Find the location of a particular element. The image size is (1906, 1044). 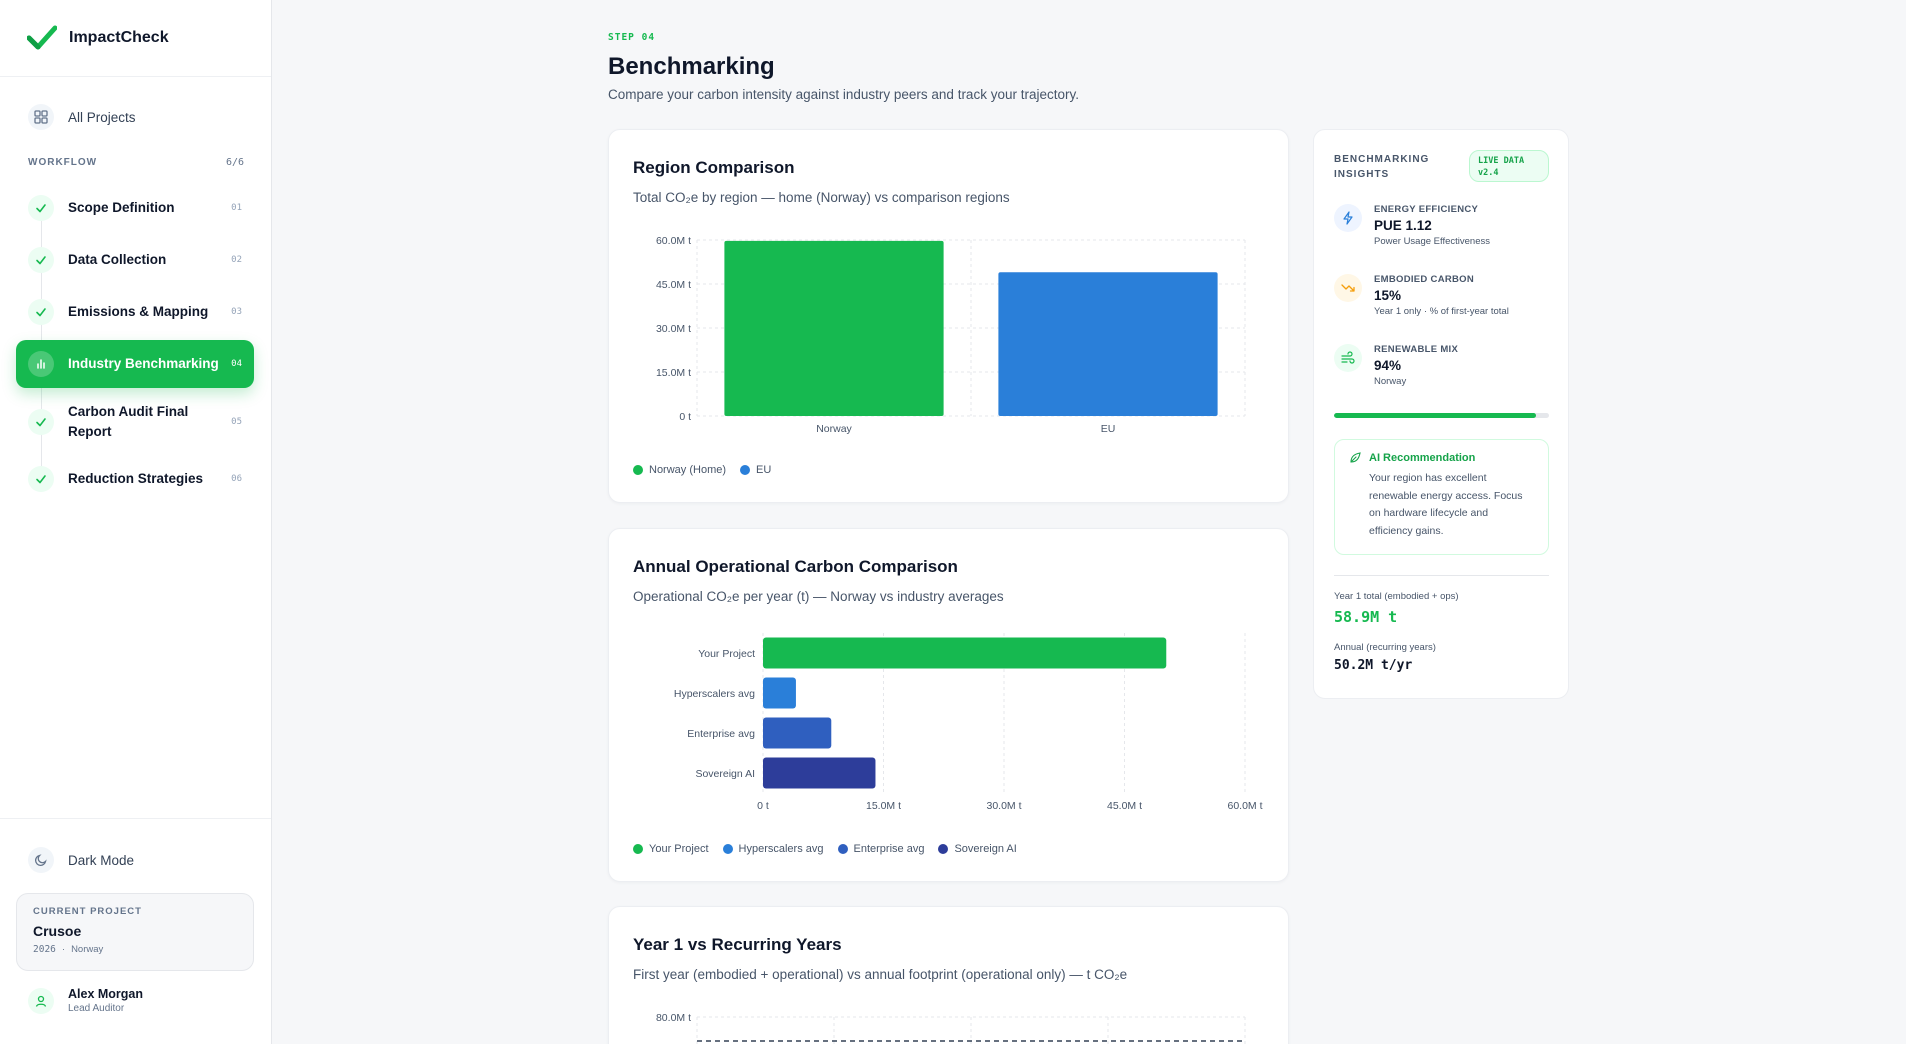

current-project-meta: 2026 · Norway is located at coordinates (135, 949).